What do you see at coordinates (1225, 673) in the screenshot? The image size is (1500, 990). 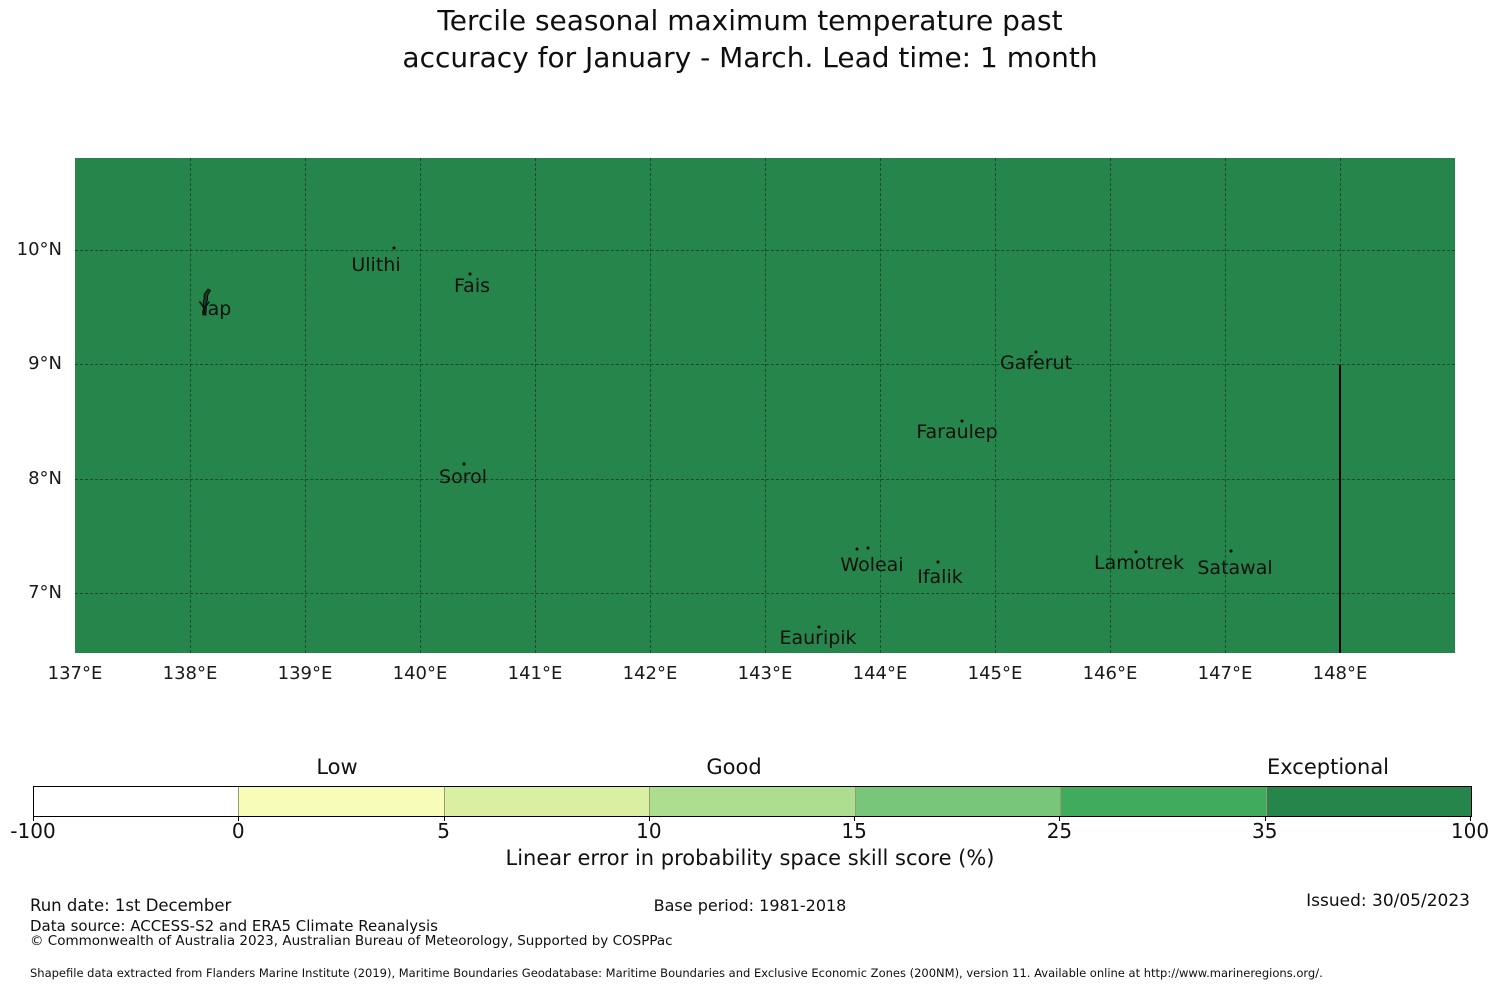 I see `x-axis-tick-label: 147°E` at bounding box center [1225, 673].